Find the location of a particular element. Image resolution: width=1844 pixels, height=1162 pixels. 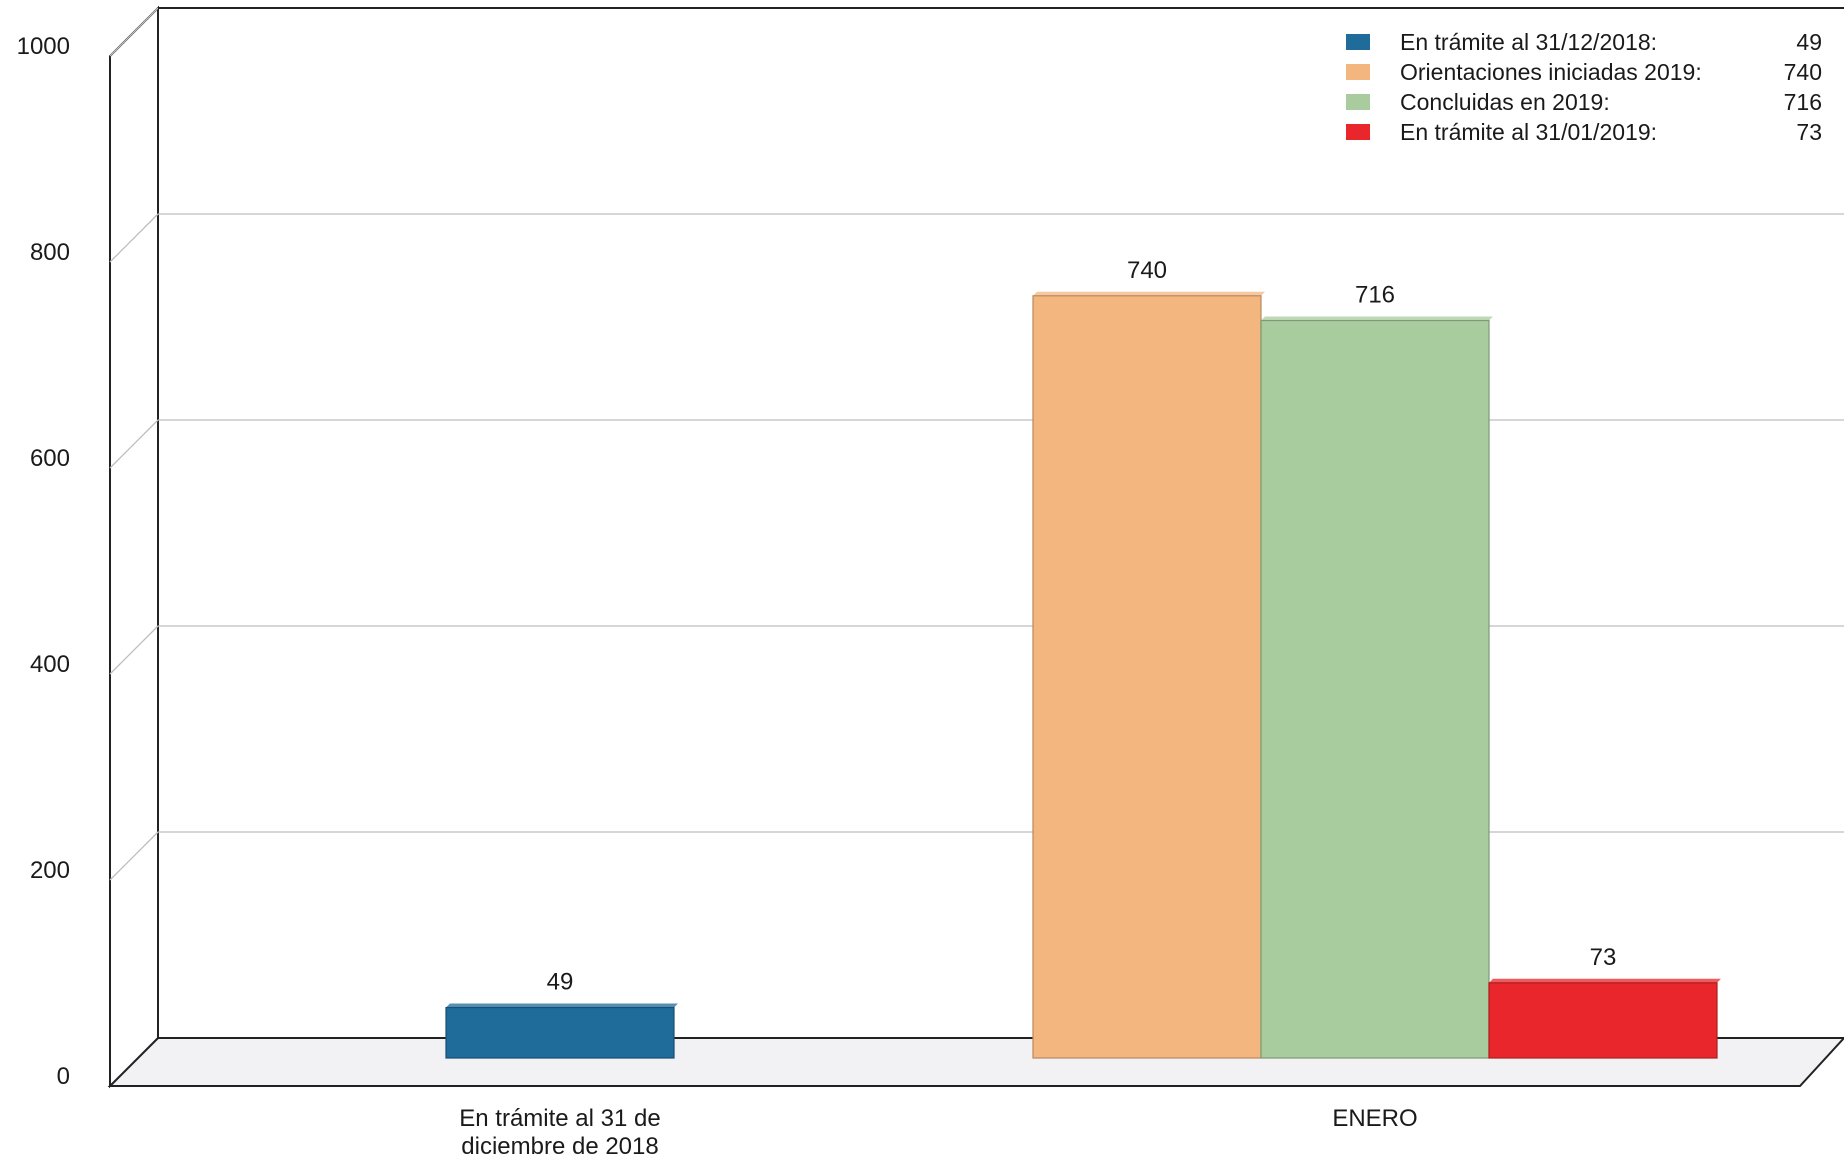

legend-value: 740 is located at coordinates (1803, 72).